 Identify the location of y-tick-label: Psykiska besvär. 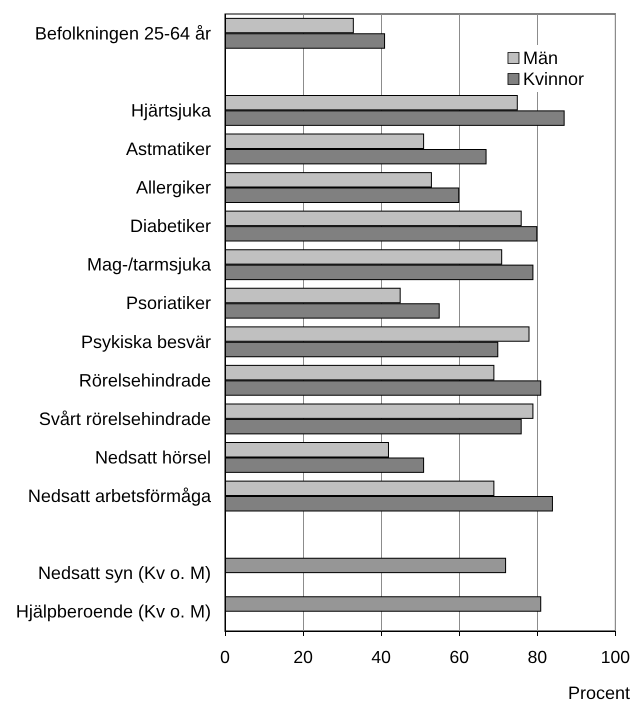
(145, 342).